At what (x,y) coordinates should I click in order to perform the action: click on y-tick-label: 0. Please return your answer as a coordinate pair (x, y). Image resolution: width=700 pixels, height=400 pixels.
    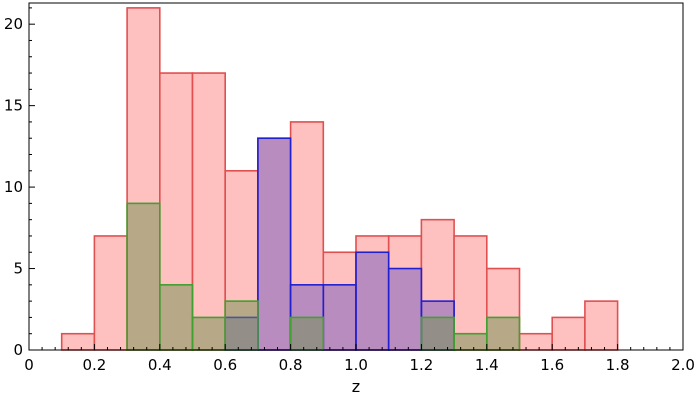
    Looking at the image, I should click on (18, 350).